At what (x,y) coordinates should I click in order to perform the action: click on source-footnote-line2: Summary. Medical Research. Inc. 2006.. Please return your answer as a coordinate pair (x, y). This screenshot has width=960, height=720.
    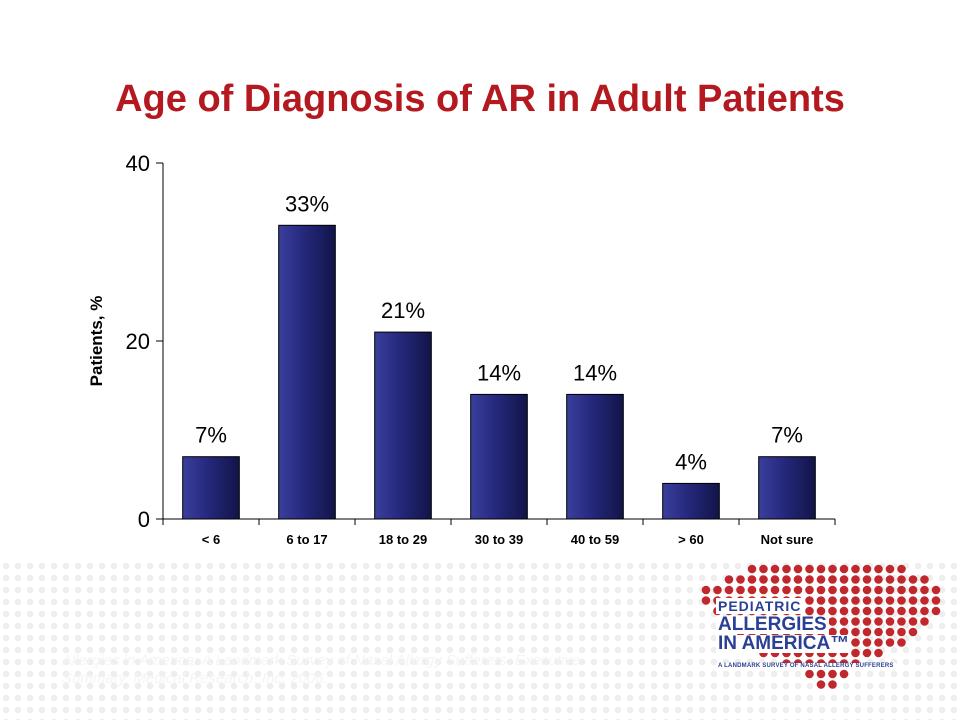
    Looking at the image, I should click on (195, 678).